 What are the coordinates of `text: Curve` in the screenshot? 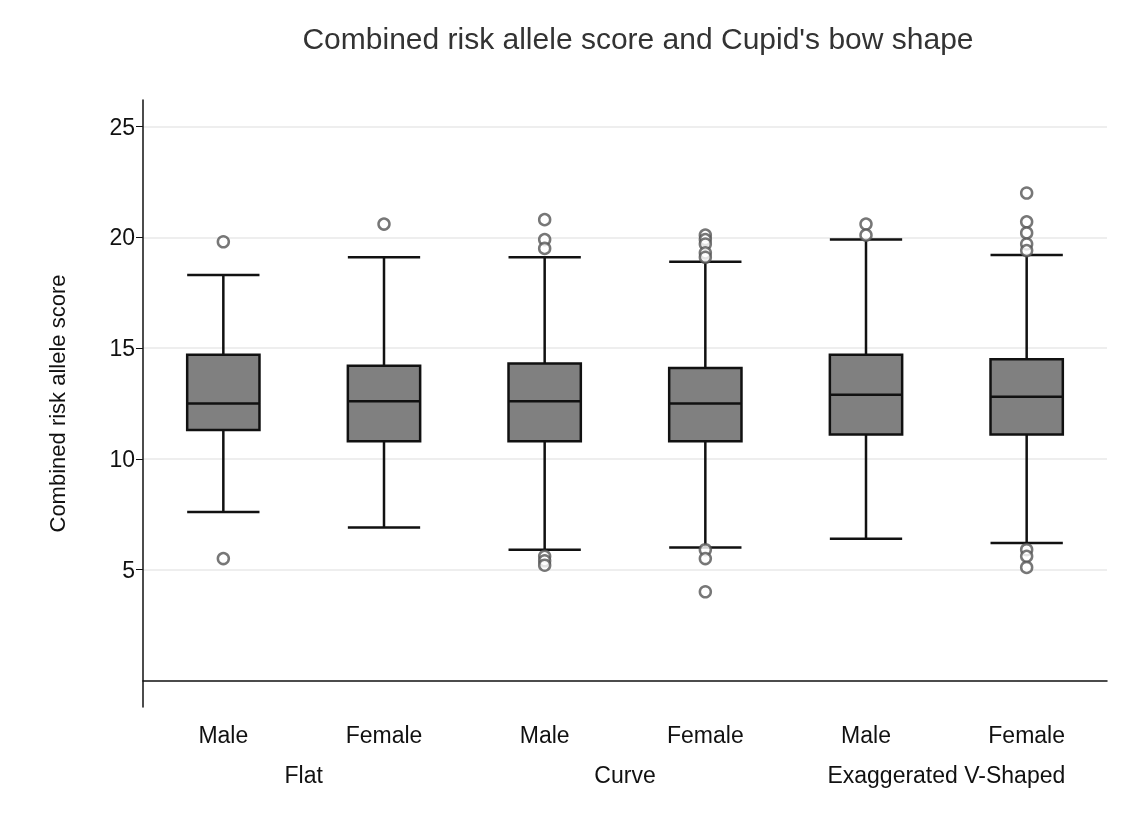 It's located at (625, 774).